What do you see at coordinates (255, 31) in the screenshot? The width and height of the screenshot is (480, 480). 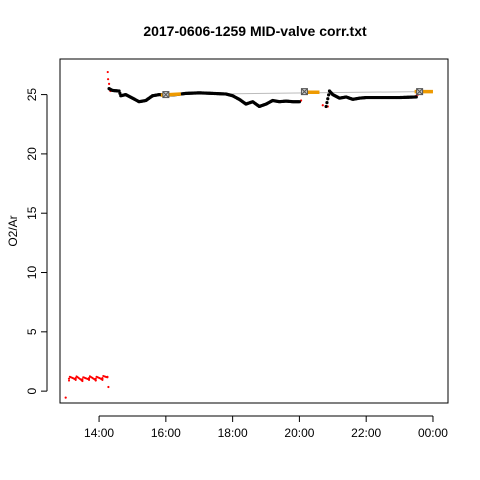 I see `chart-title: 2017-0606-1259 MID-valve corr.txt` at bounding box center [255, 31].